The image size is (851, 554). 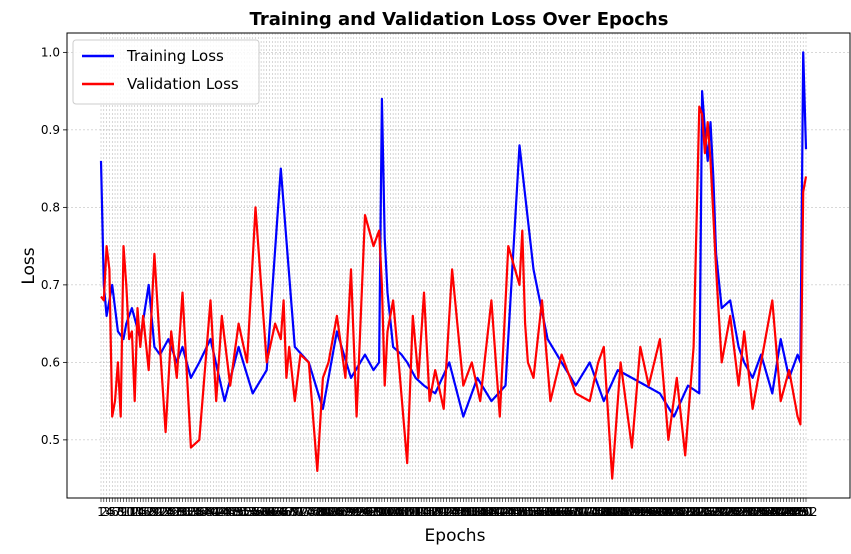 I want to click on x-tick-label: 170, so click(x=575, y=512).